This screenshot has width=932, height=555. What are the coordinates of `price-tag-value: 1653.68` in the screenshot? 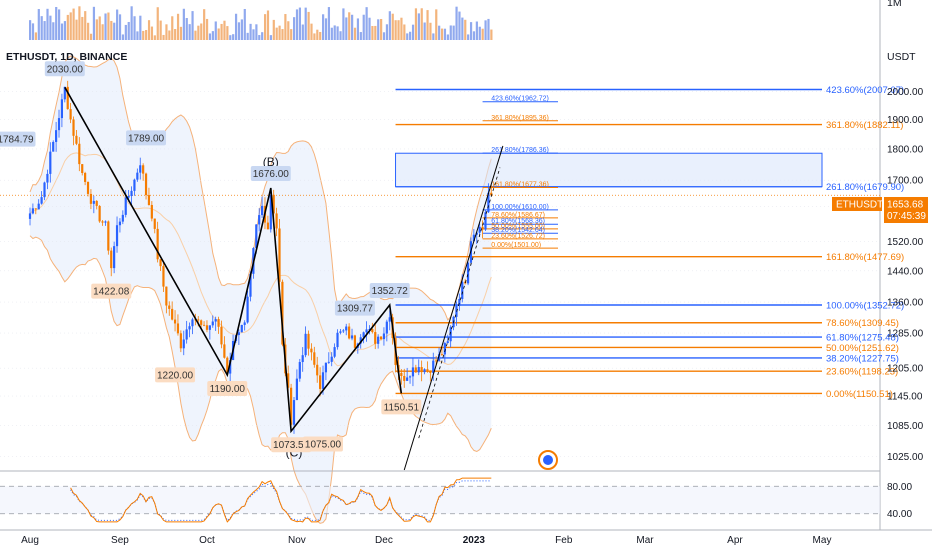 It's located at (905, 205).